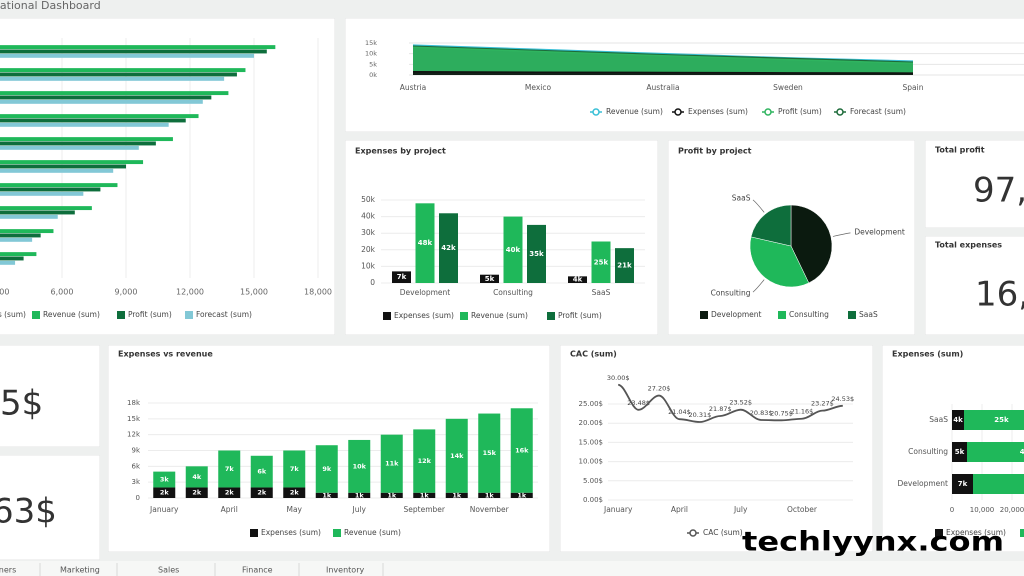 The image size is (1024, 576). Describe the element at coordinates (134, 435) in the screenshot. I see `y-tick-label: 12k` at that location.